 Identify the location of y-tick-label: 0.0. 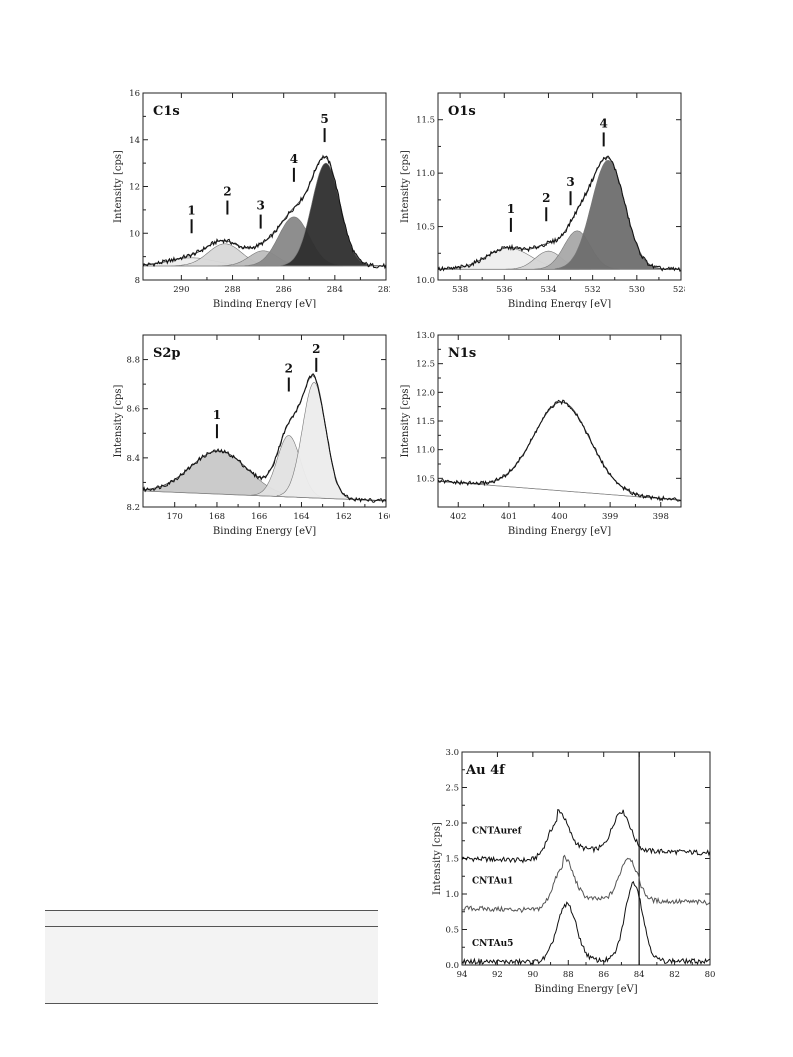
(452, 966).